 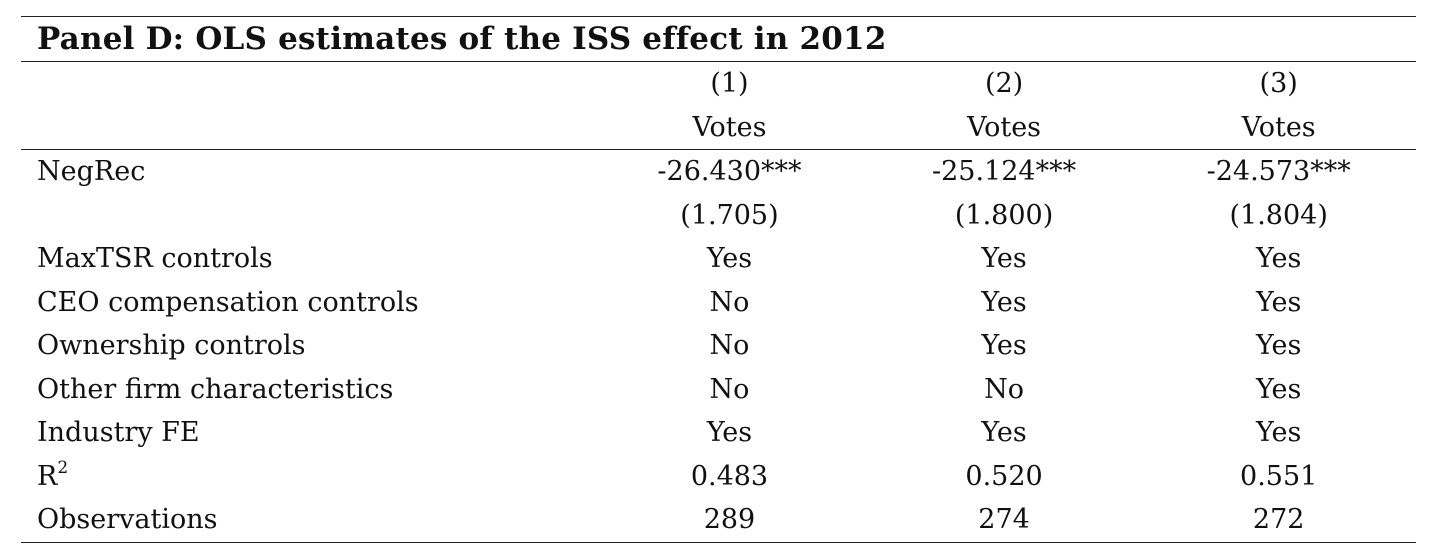 I want to click on table-row: Industry FE Yes Yes Yes, so click(x=718, y=433).